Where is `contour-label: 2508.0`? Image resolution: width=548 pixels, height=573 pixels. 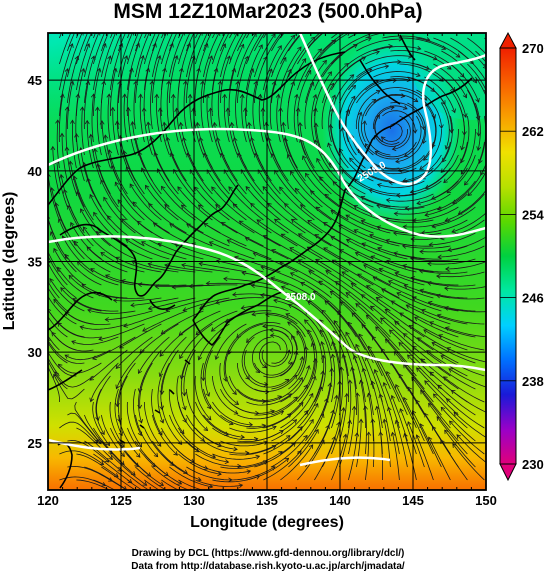 contour-label: 2508.0 is located at coordinates (300, 297).